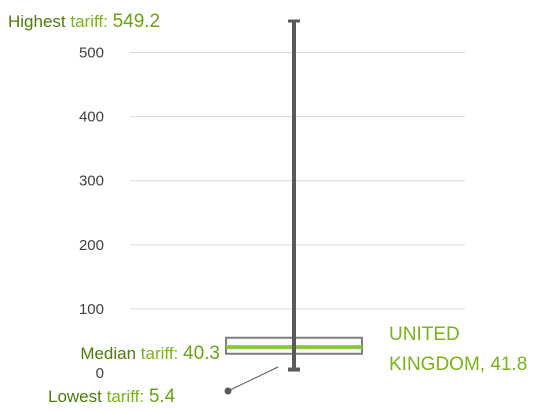 This screenshot has height=410, width=557. I want to click on lowest-suffix: tariff:, so click(125, 396).